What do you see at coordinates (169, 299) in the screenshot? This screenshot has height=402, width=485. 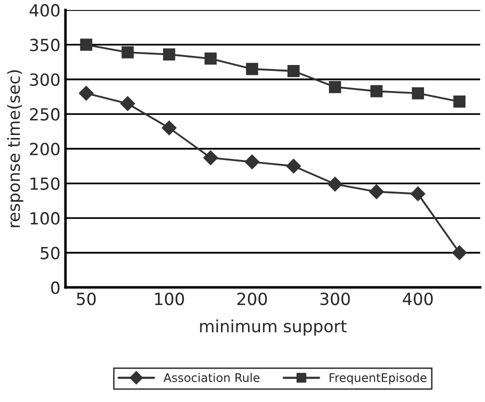 I see `x-tick-label: 100` at bounding box center [169, 299].